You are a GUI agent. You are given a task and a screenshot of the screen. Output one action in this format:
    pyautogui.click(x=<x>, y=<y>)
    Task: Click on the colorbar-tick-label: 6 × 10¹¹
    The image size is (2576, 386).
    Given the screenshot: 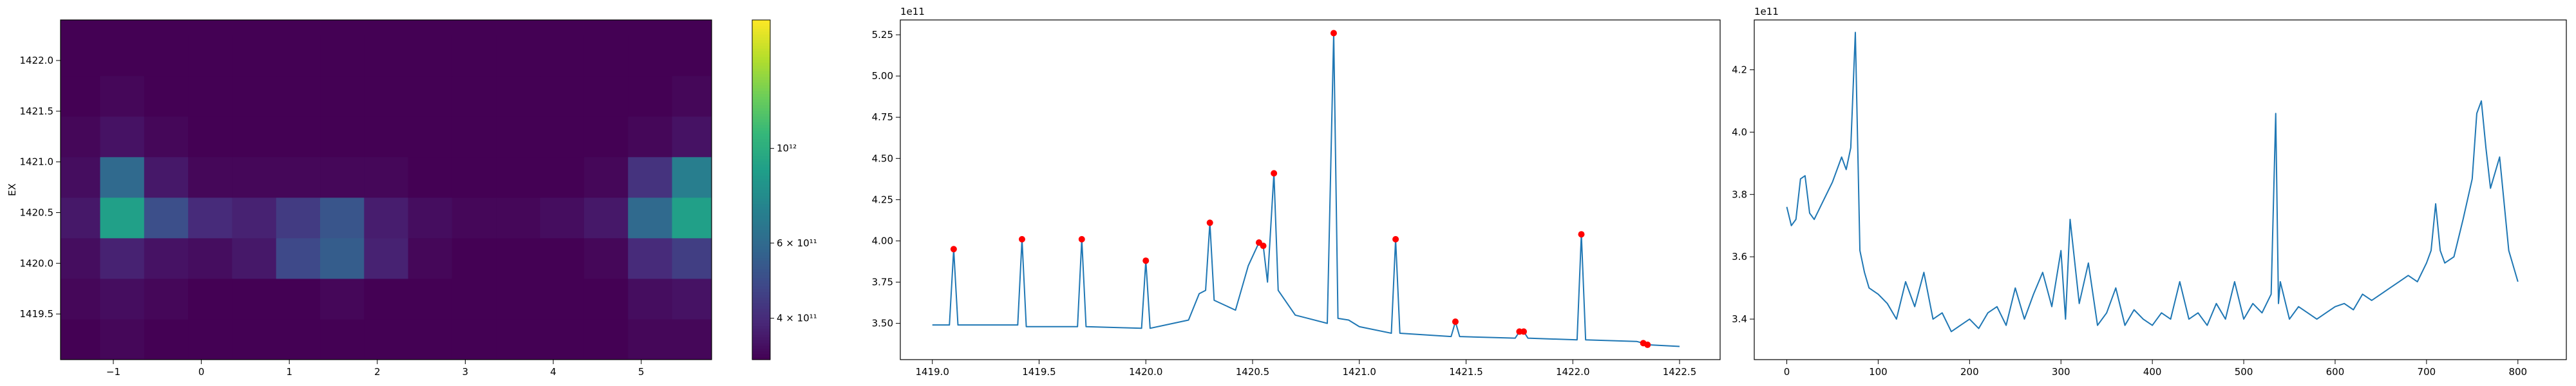 What is the action you would take?
    pyautogui.click(x=797, y=243)
    